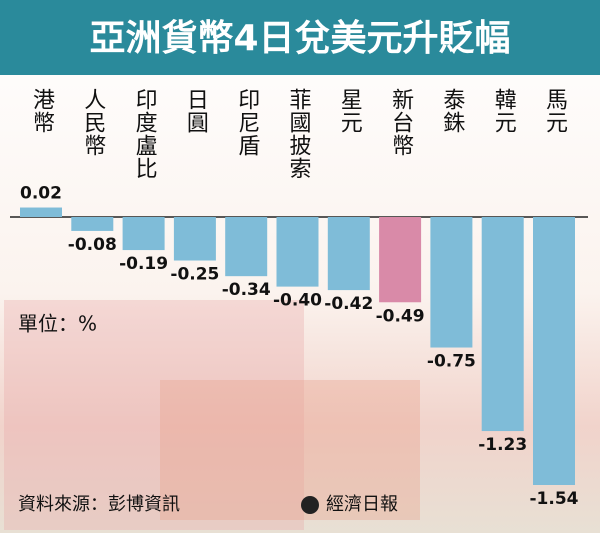 The image size is (600, 533). Describe the element at coordinates (247, 122) in the screenshot. I see `category-label: 印尼盾` at that location.